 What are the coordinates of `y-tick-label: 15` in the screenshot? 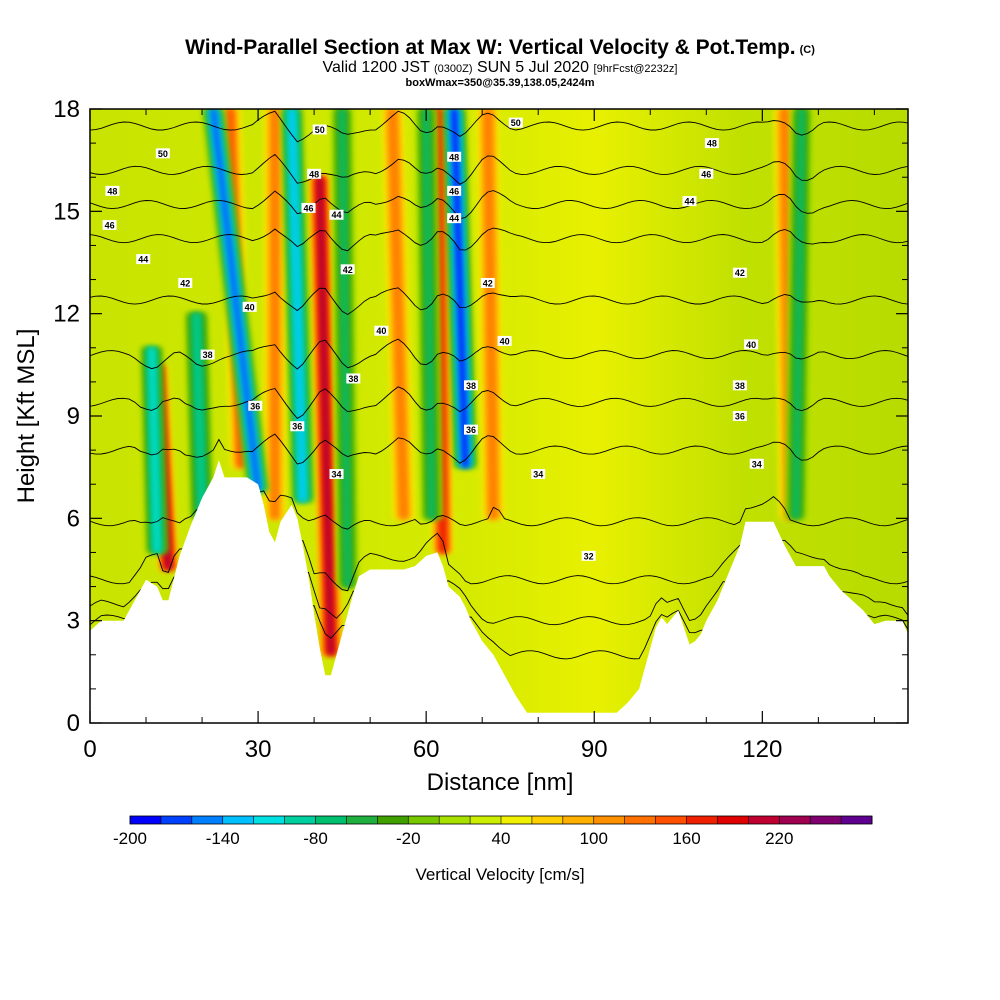 It's located at (66, 211).